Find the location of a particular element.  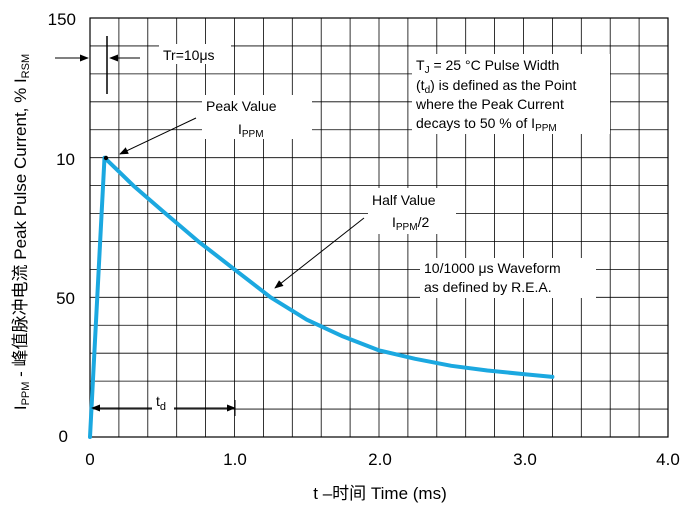

x-tick-labels: 0 1.0 2.0 3.0 4.0 is located at coordinates (382, 459).